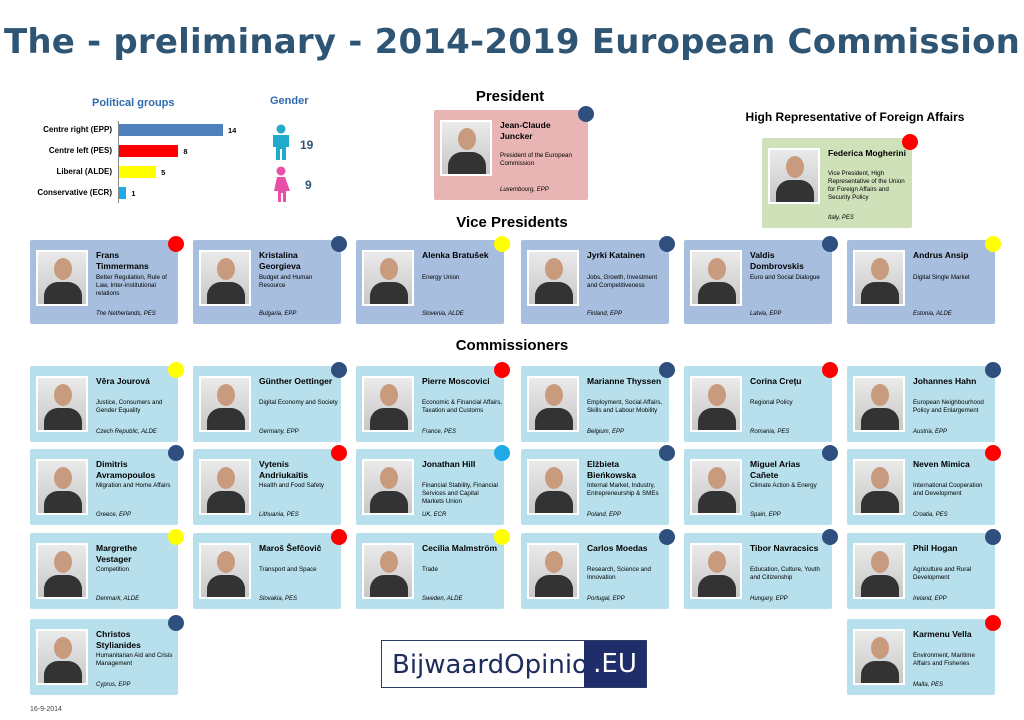 The width and height of the screenshot is (1024, 720). What do you see at coordinates (292, 485) in the screenshot?
I see `member-portfolio: Health and Food Safety` at bounding box center [292, 485].